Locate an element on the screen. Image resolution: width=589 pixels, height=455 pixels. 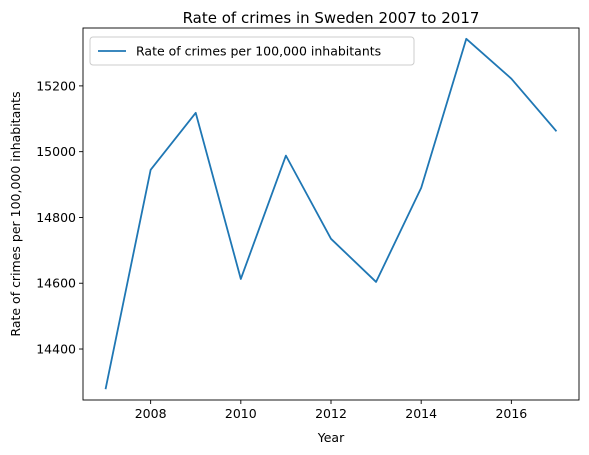
x-axis-label: Year is located at coordinates (331, 437).